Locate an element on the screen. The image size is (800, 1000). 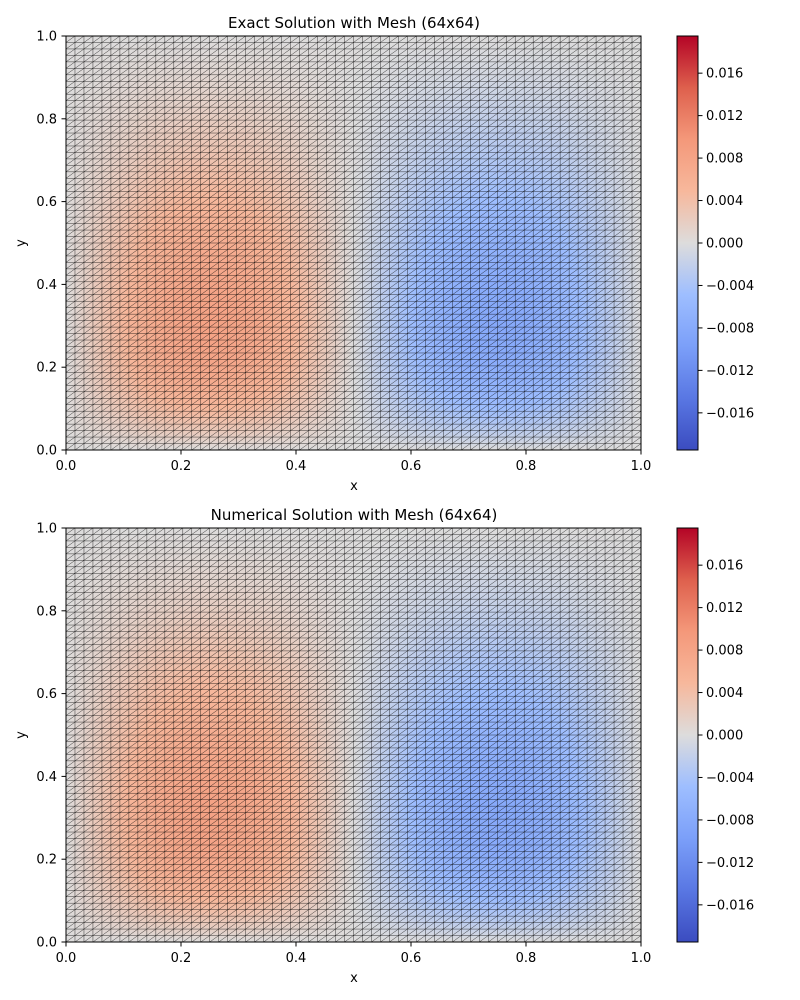
chart-title: Exact Solution with Mesh (64x64) is located at coordinates (354, 23).